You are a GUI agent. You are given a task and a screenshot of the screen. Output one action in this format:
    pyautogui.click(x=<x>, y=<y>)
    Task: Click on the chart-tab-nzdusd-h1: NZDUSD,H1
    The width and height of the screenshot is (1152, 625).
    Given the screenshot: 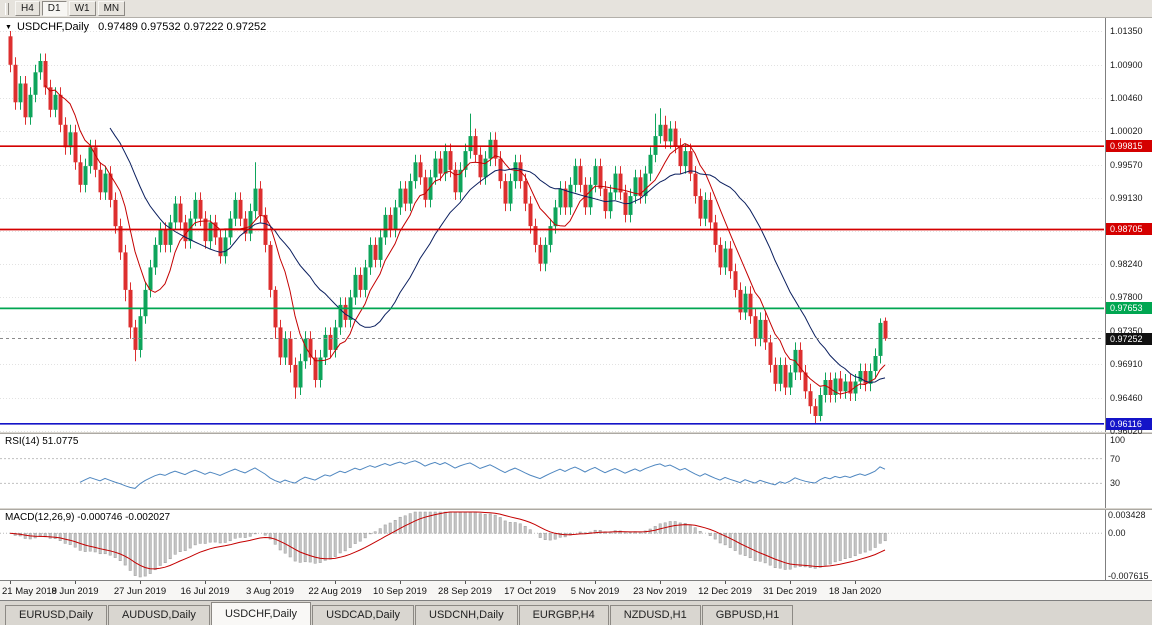 What is the action you would take?
    pyautogui.click(x=655, y=615)
    